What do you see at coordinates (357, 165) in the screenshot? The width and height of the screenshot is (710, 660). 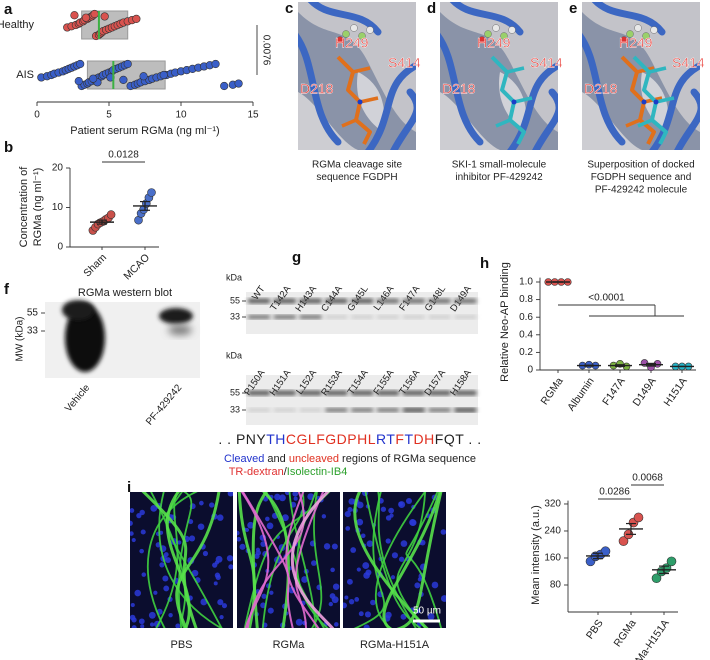 I see `caption: RGMa cleavage site` at bounding box center [357, 165].